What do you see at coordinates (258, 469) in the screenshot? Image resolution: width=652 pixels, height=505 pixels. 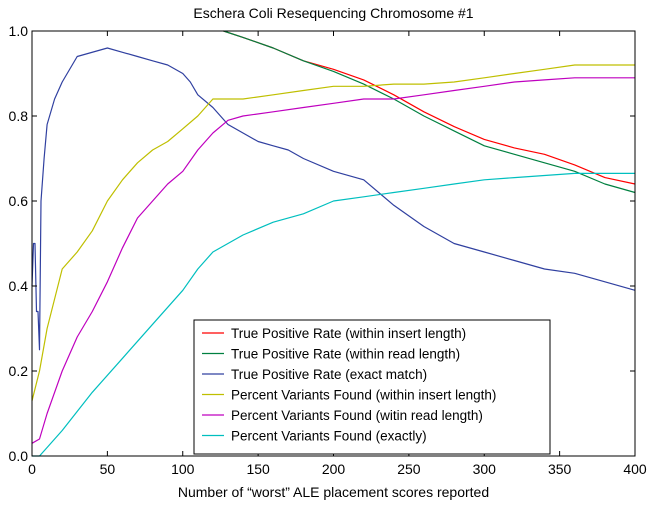 I see `x-tick-label: 150` at bounding box center [258, 469].